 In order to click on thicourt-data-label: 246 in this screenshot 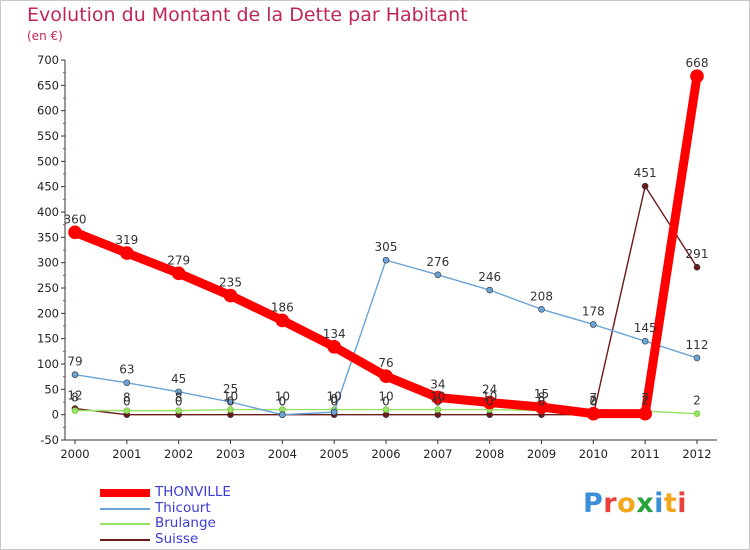, I will do `click(489, 277)`.